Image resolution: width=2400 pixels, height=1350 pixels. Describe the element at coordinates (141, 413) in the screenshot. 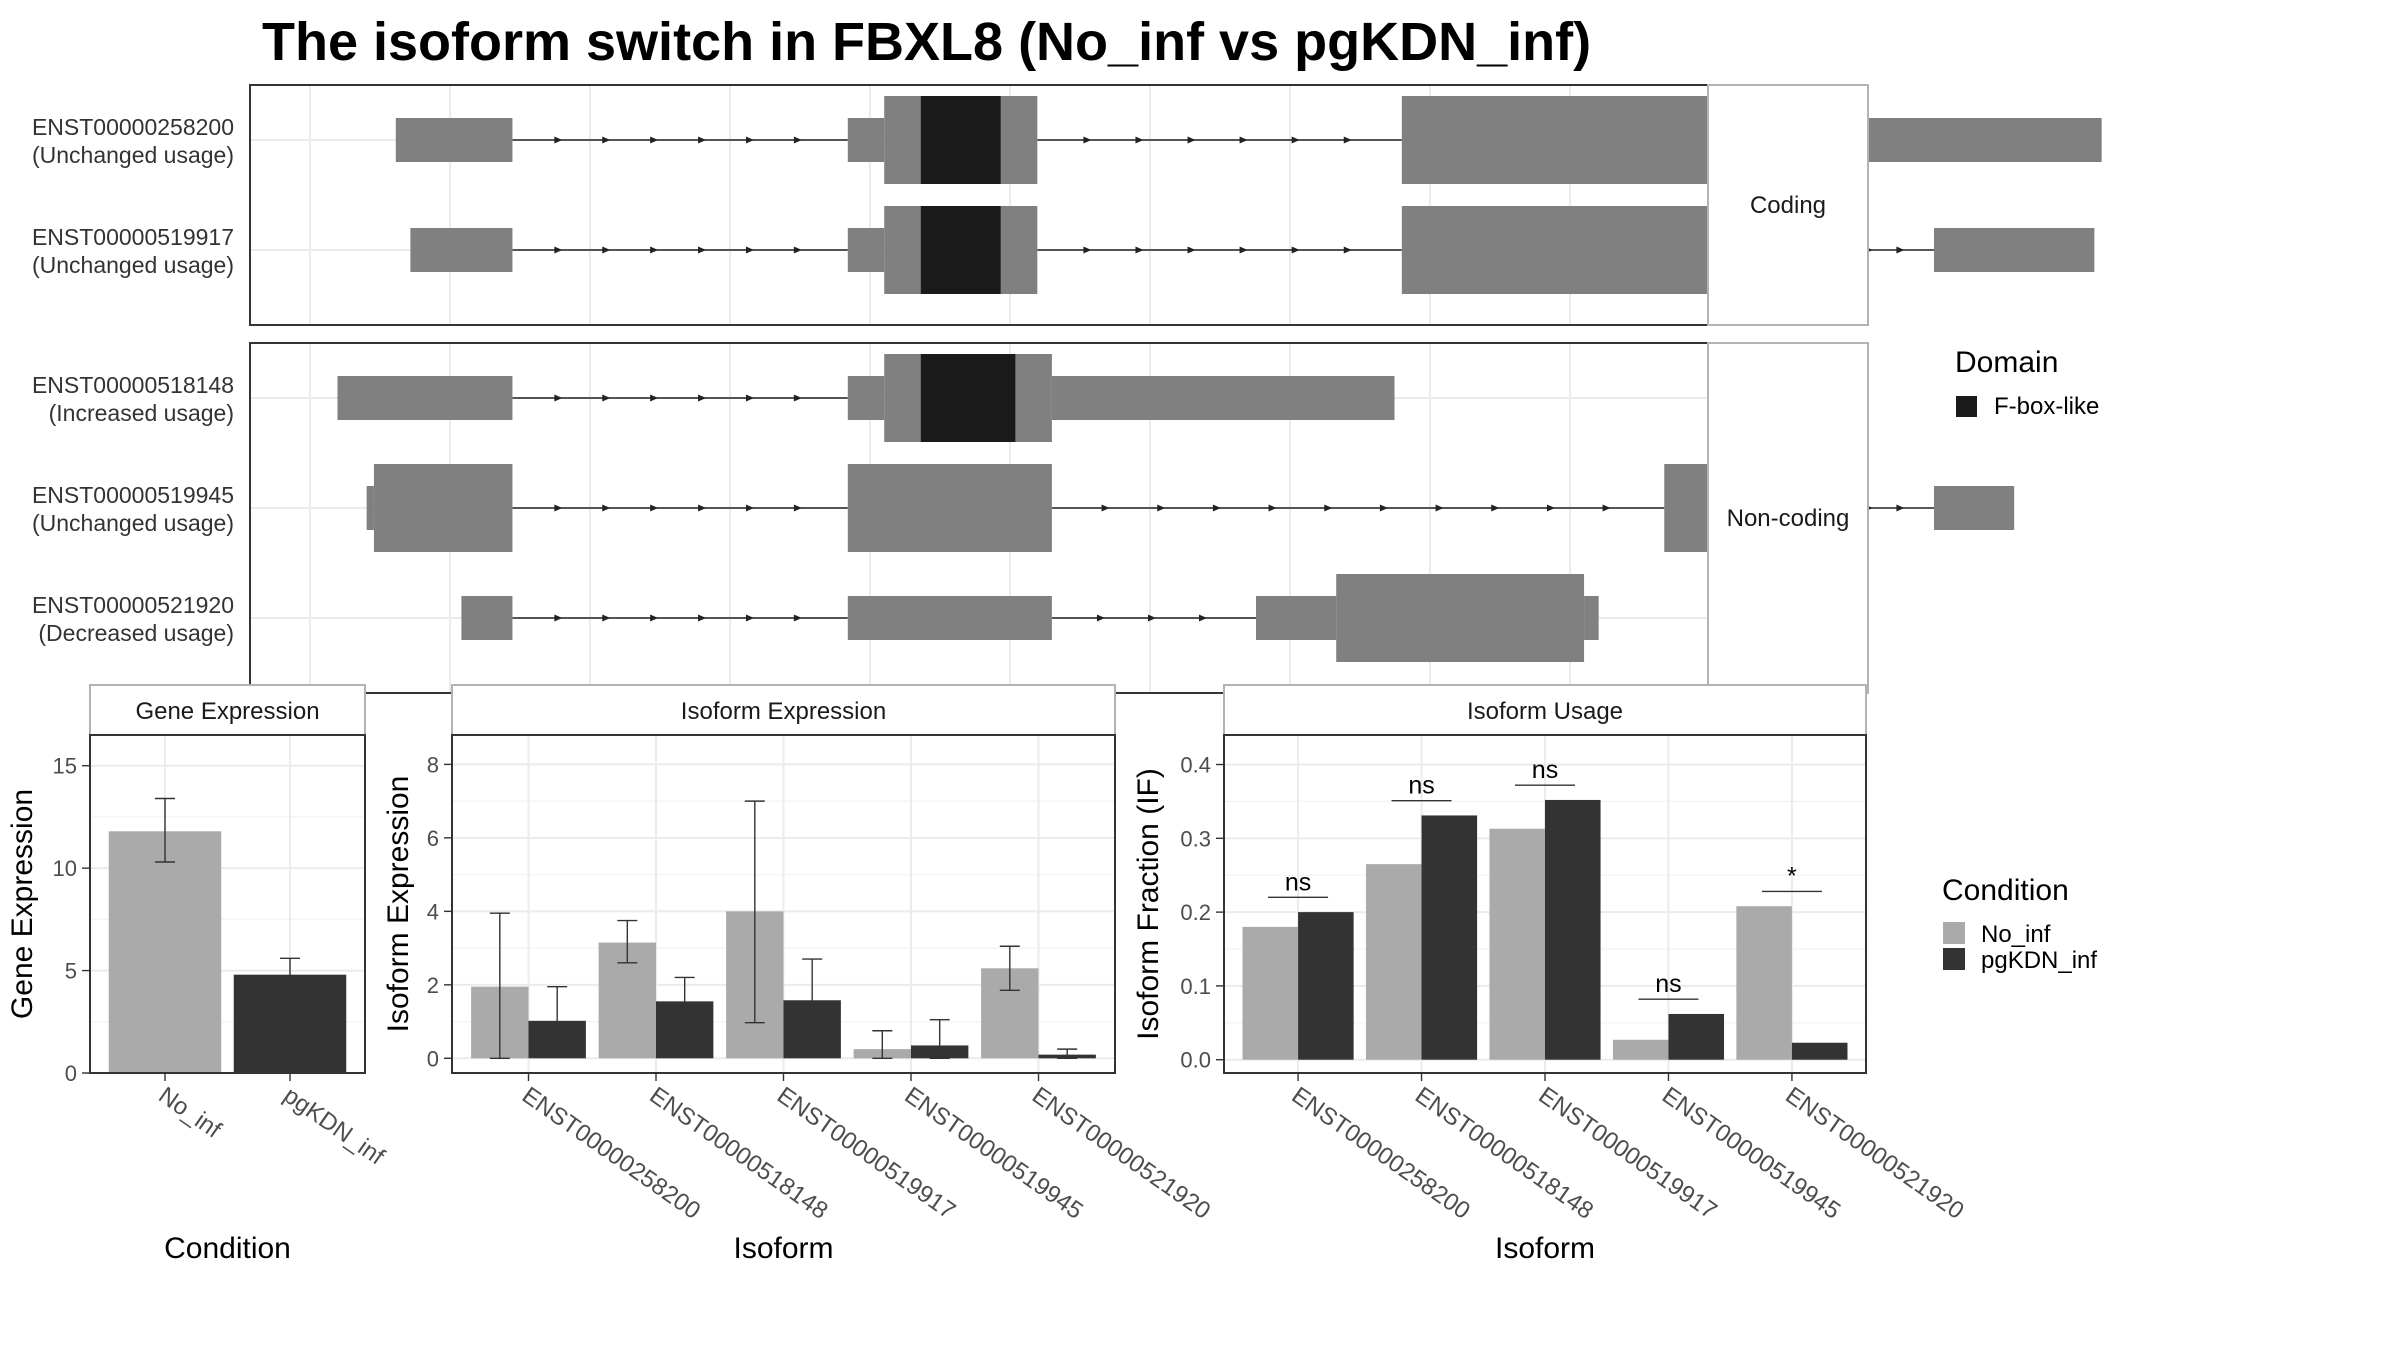

I see `transcript-usage-label: (Increased usage)` at that location.